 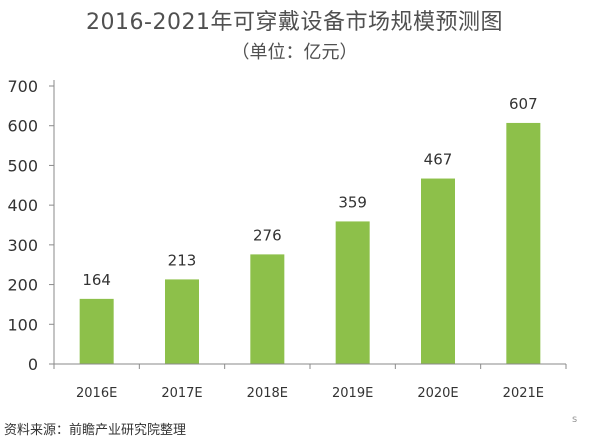 What do you see at coordinates (22, 324) in the screenshot?
I see `y-tick-label: 100` at bounding box center [22, 324].